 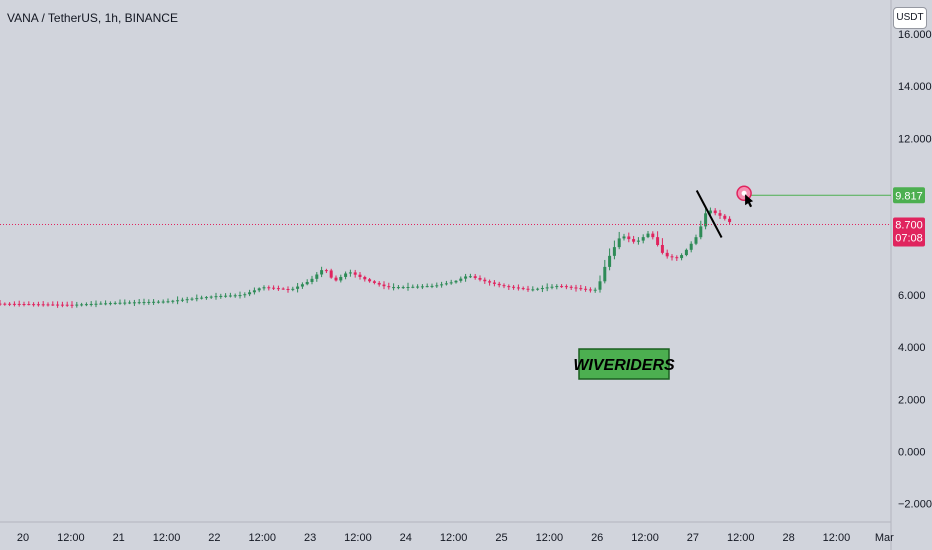 What do you see at coordinates (624, 365) in the screenshot?
I see `svg-text: WIVERIDERS` at bounding box center [624, 365].